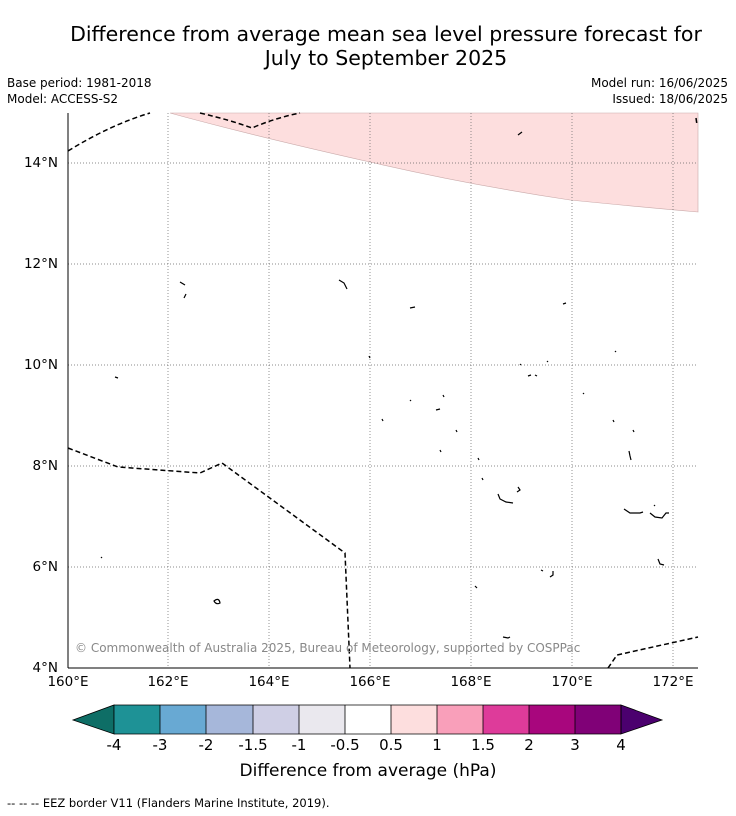  Describe the element at coordinates (168, 682) in the screenshot. I see `lon-label: 162°E` at that location.